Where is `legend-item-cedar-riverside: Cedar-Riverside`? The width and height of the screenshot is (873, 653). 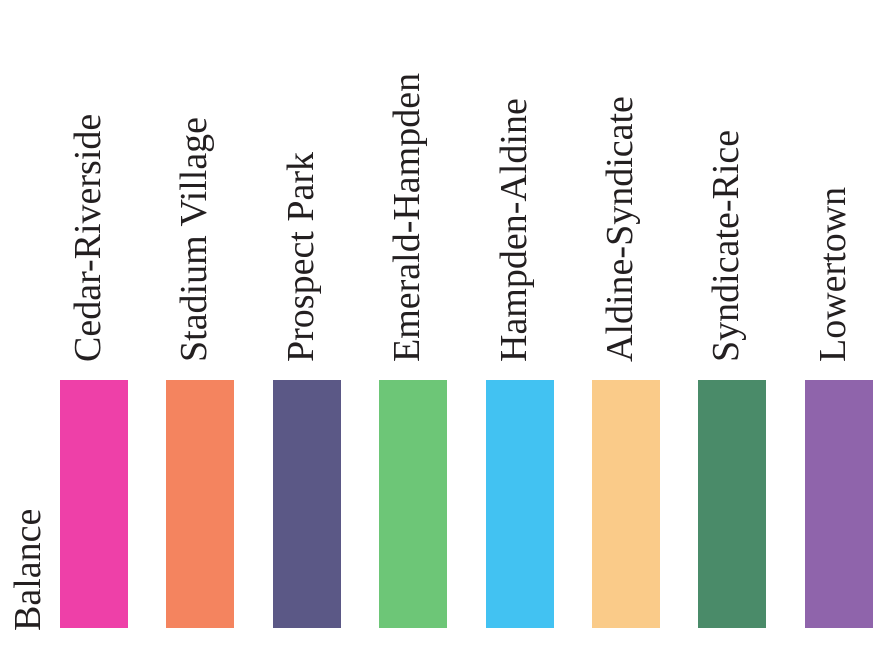
legend-item-cedar-riverside: Cedar-Riverside is located at coordinates (94, 326).